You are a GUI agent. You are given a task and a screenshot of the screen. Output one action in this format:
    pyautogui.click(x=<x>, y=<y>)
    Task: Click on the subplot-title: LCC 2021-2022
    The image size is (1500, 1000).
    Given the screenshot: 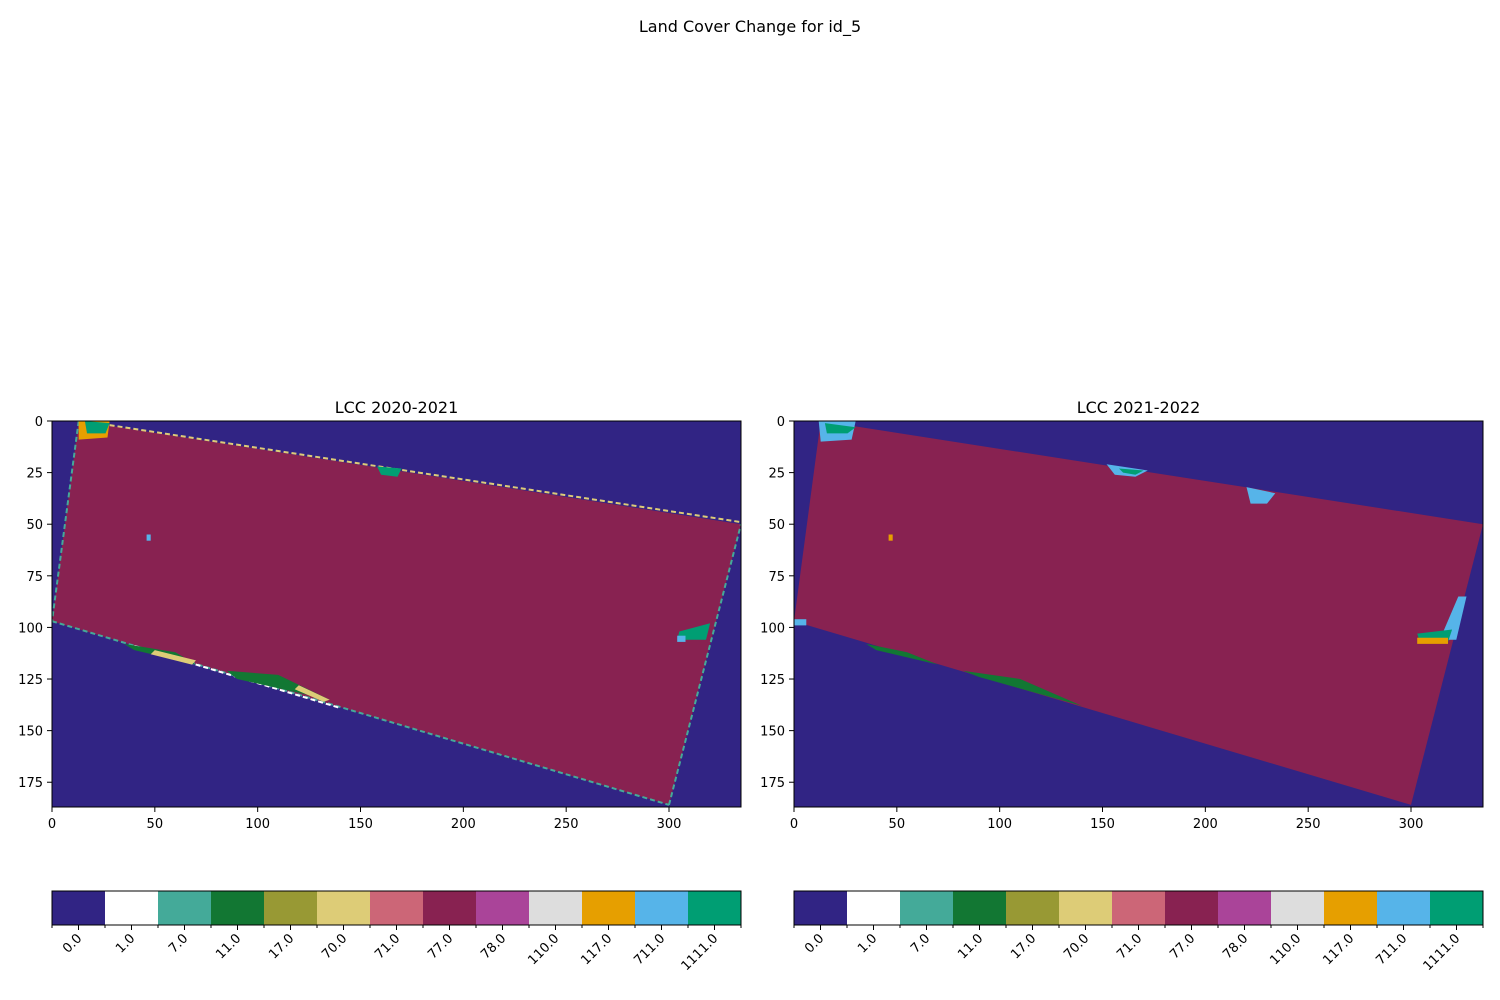 What is the action you would take?
    pyautogui.click(x=1139, y=407)
    